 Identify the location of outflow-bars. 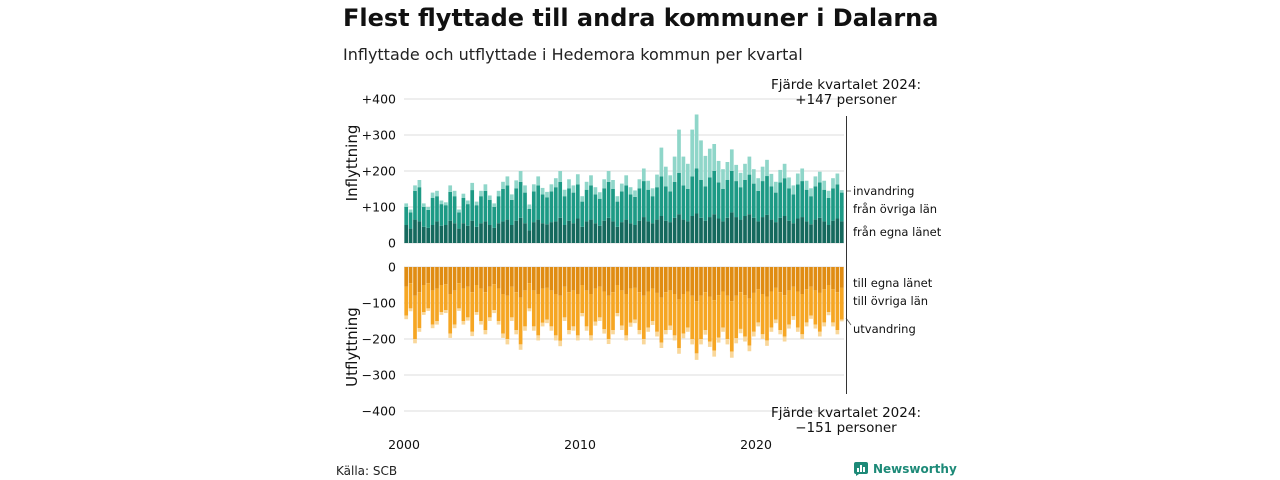
(624, 313).